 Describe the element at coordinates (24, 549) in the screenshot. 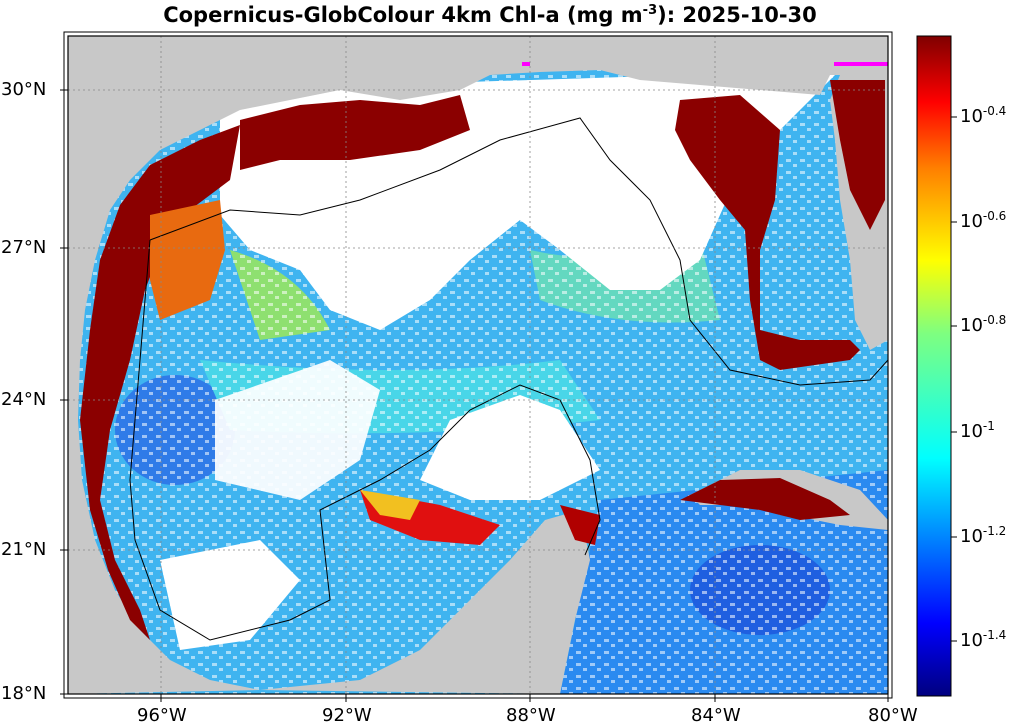

I see `lat-label-21n: 21°N` at that location.